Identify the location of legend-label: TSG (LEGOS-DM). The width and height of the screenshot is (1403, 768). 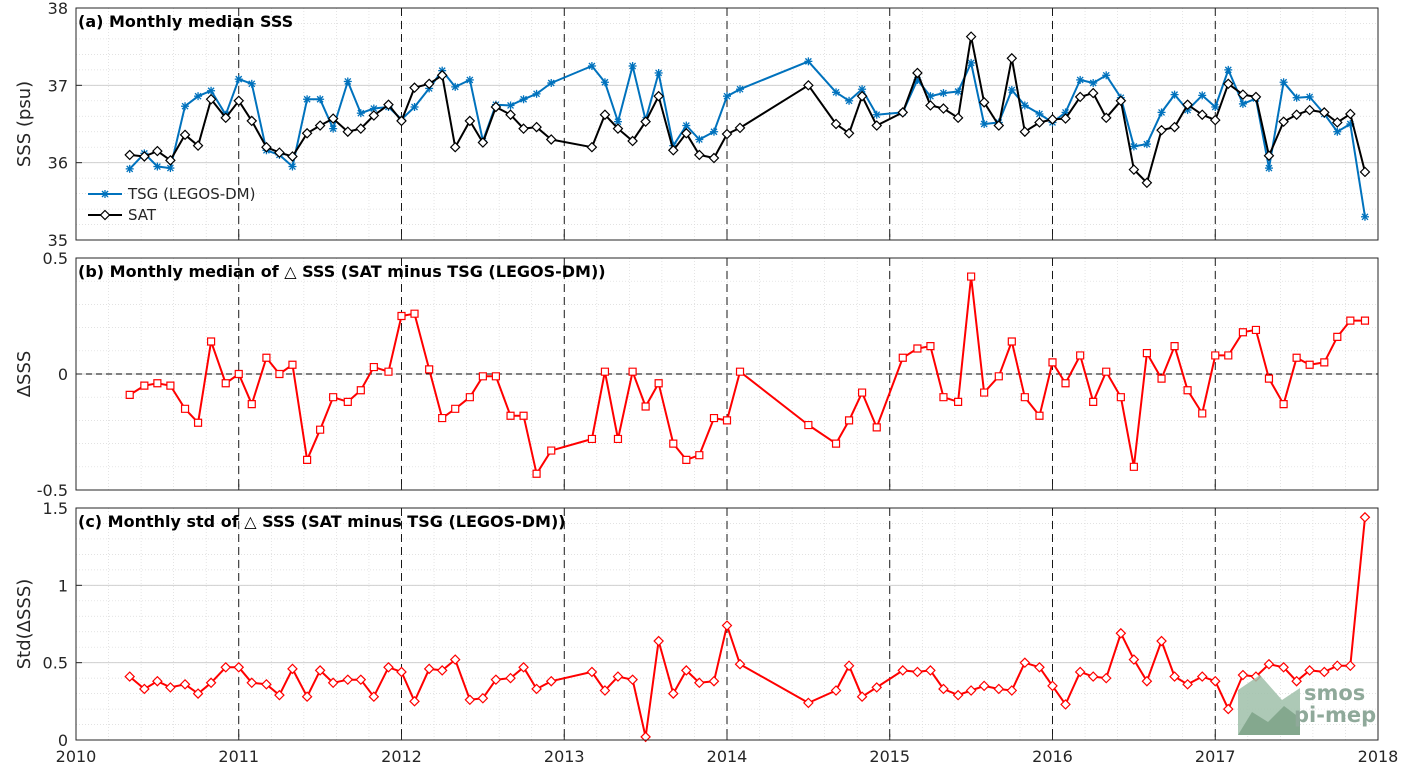
(191, 194).